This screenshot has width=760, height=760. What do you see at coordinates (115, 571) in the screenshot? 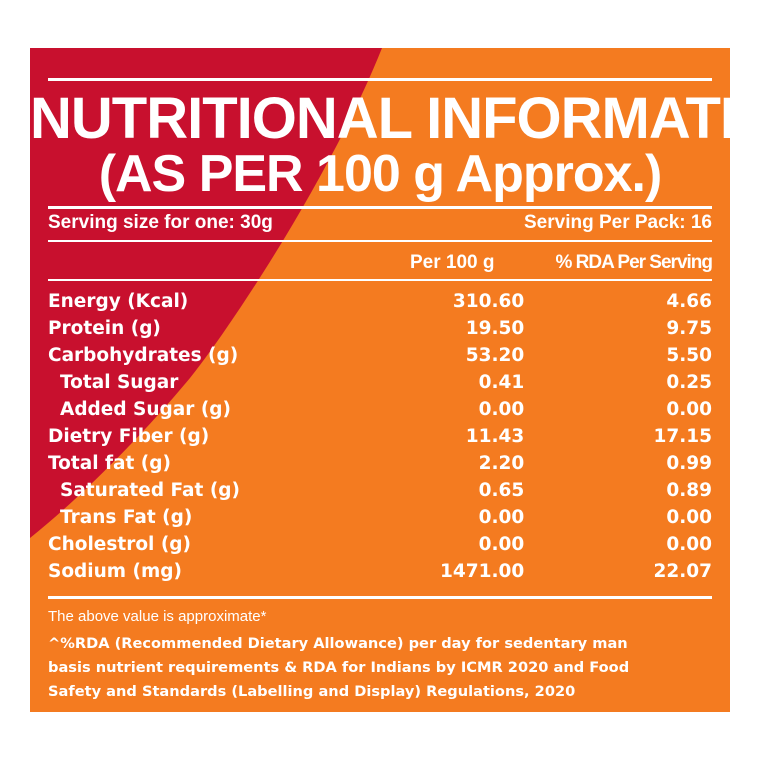
I see `row-label: Sodium (mg)` at bounding box center [115, 571].